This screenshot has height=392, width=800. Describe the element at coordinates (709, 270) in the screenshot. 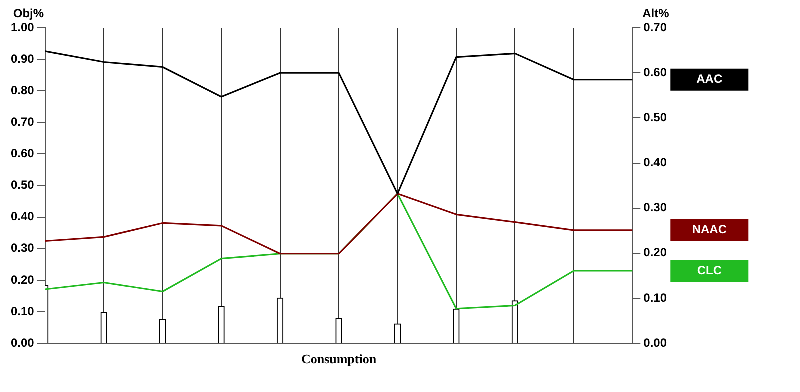

I see `text: CLC` at that location.